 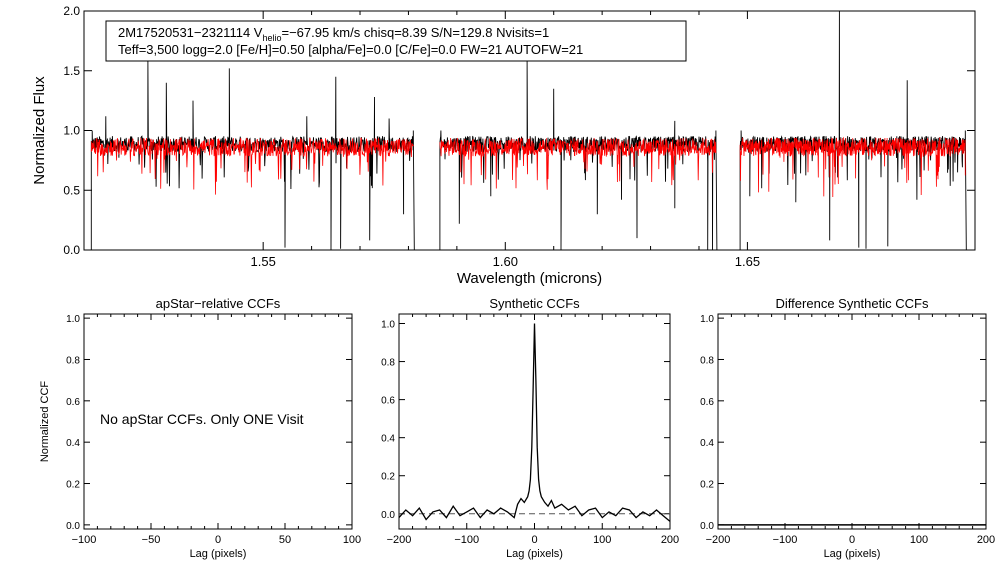 I want to click on star-id-text: 2M17520531−2321114 V, so click(x=190, y=32).